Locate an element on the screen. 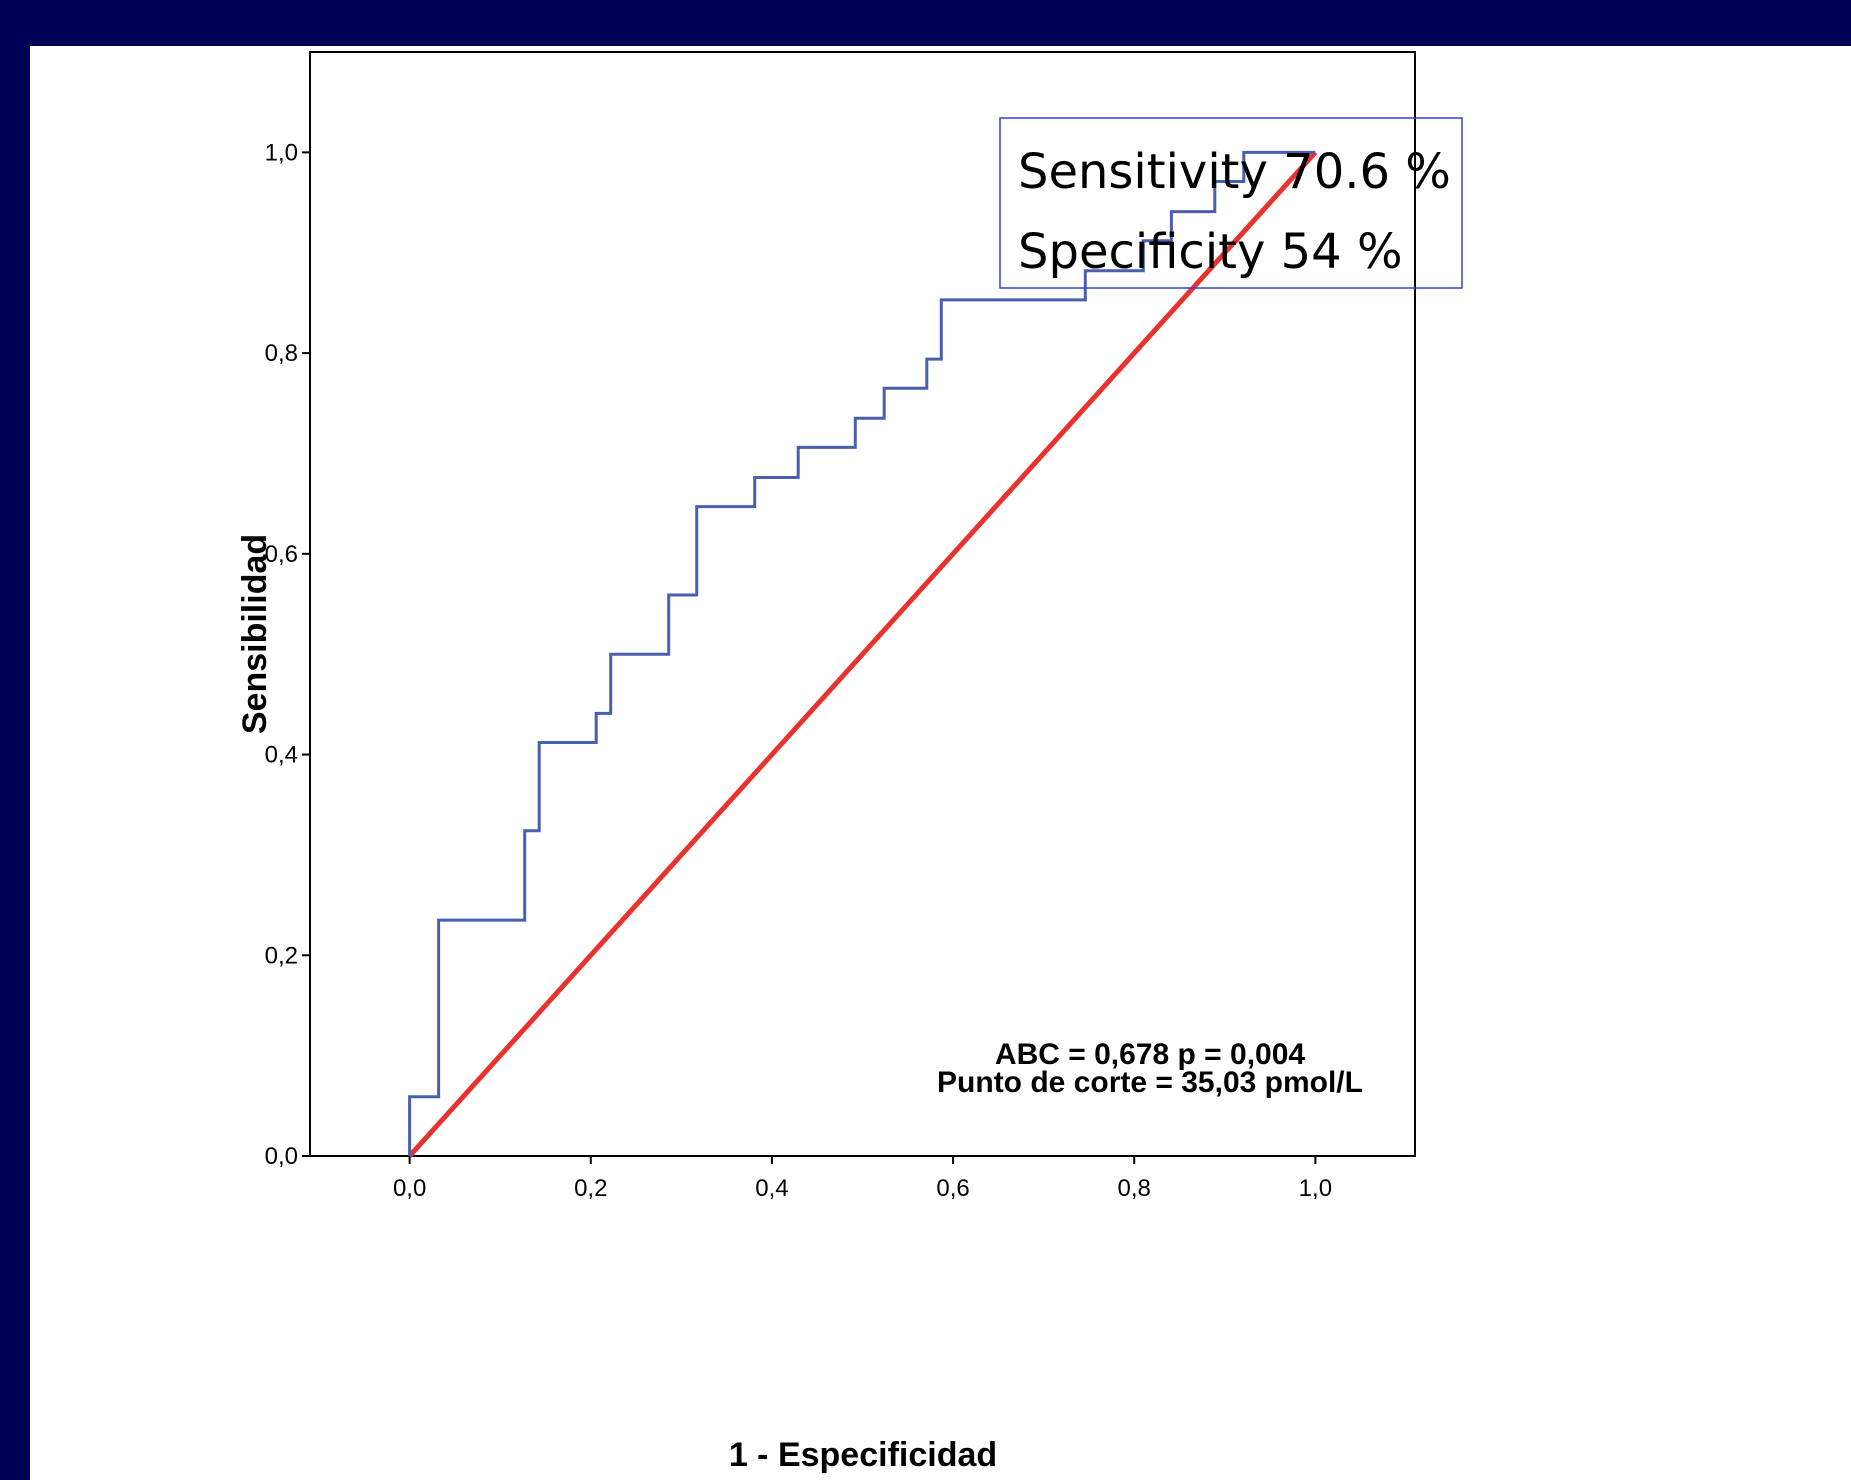  y-tick-label: 0,2 is located at coordinates (281, 955).